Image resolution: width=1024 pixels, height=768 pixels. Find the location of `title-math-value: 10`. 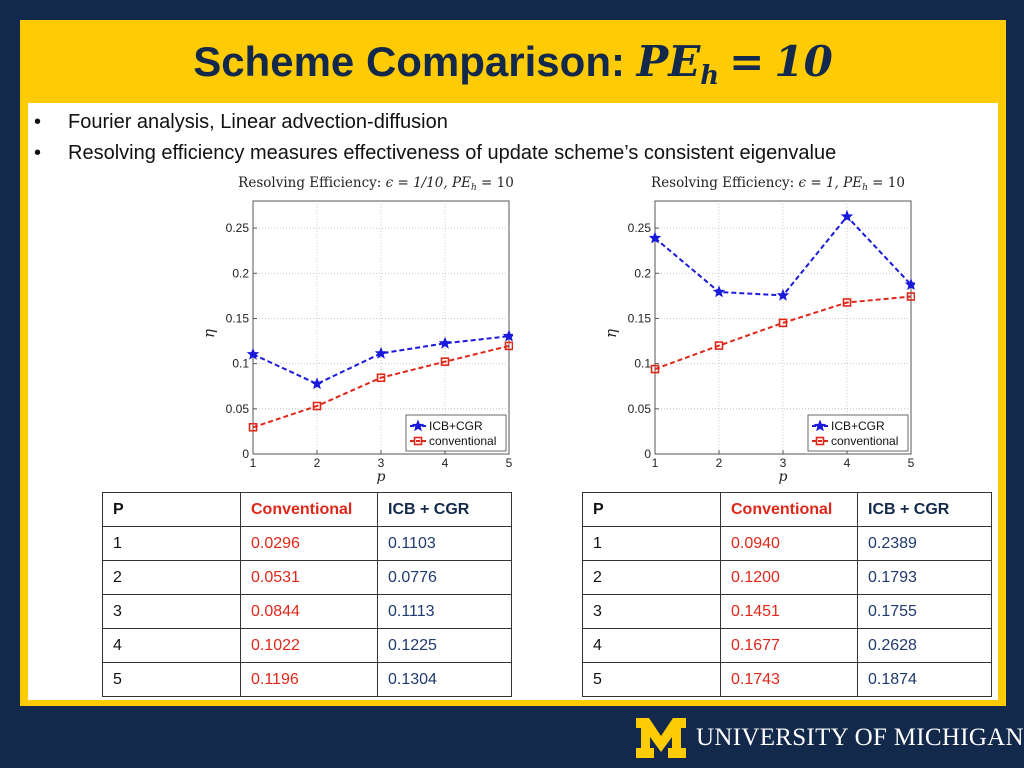

title-math-value: 10 is located at coordinates (803, 61).